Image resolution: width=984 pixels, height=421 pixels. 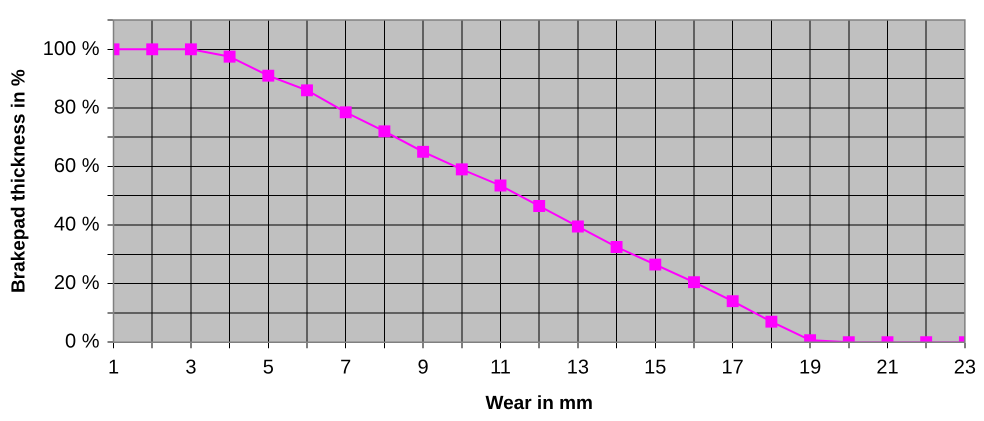 I want to click on y-axis-title: Brakepad thickness in %, so click(x=19, y=181).